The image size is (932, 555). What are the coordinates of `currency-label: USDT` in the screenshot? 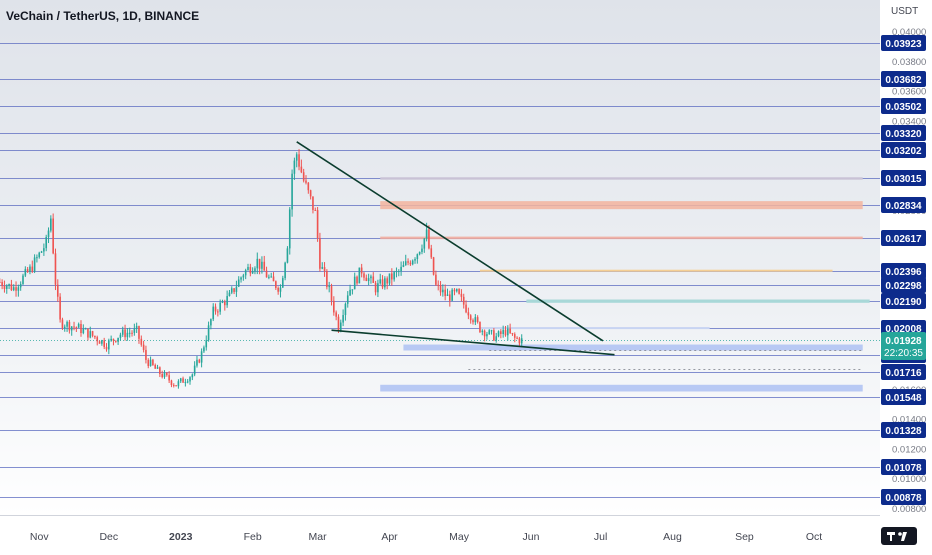 It's located at (905, 11).